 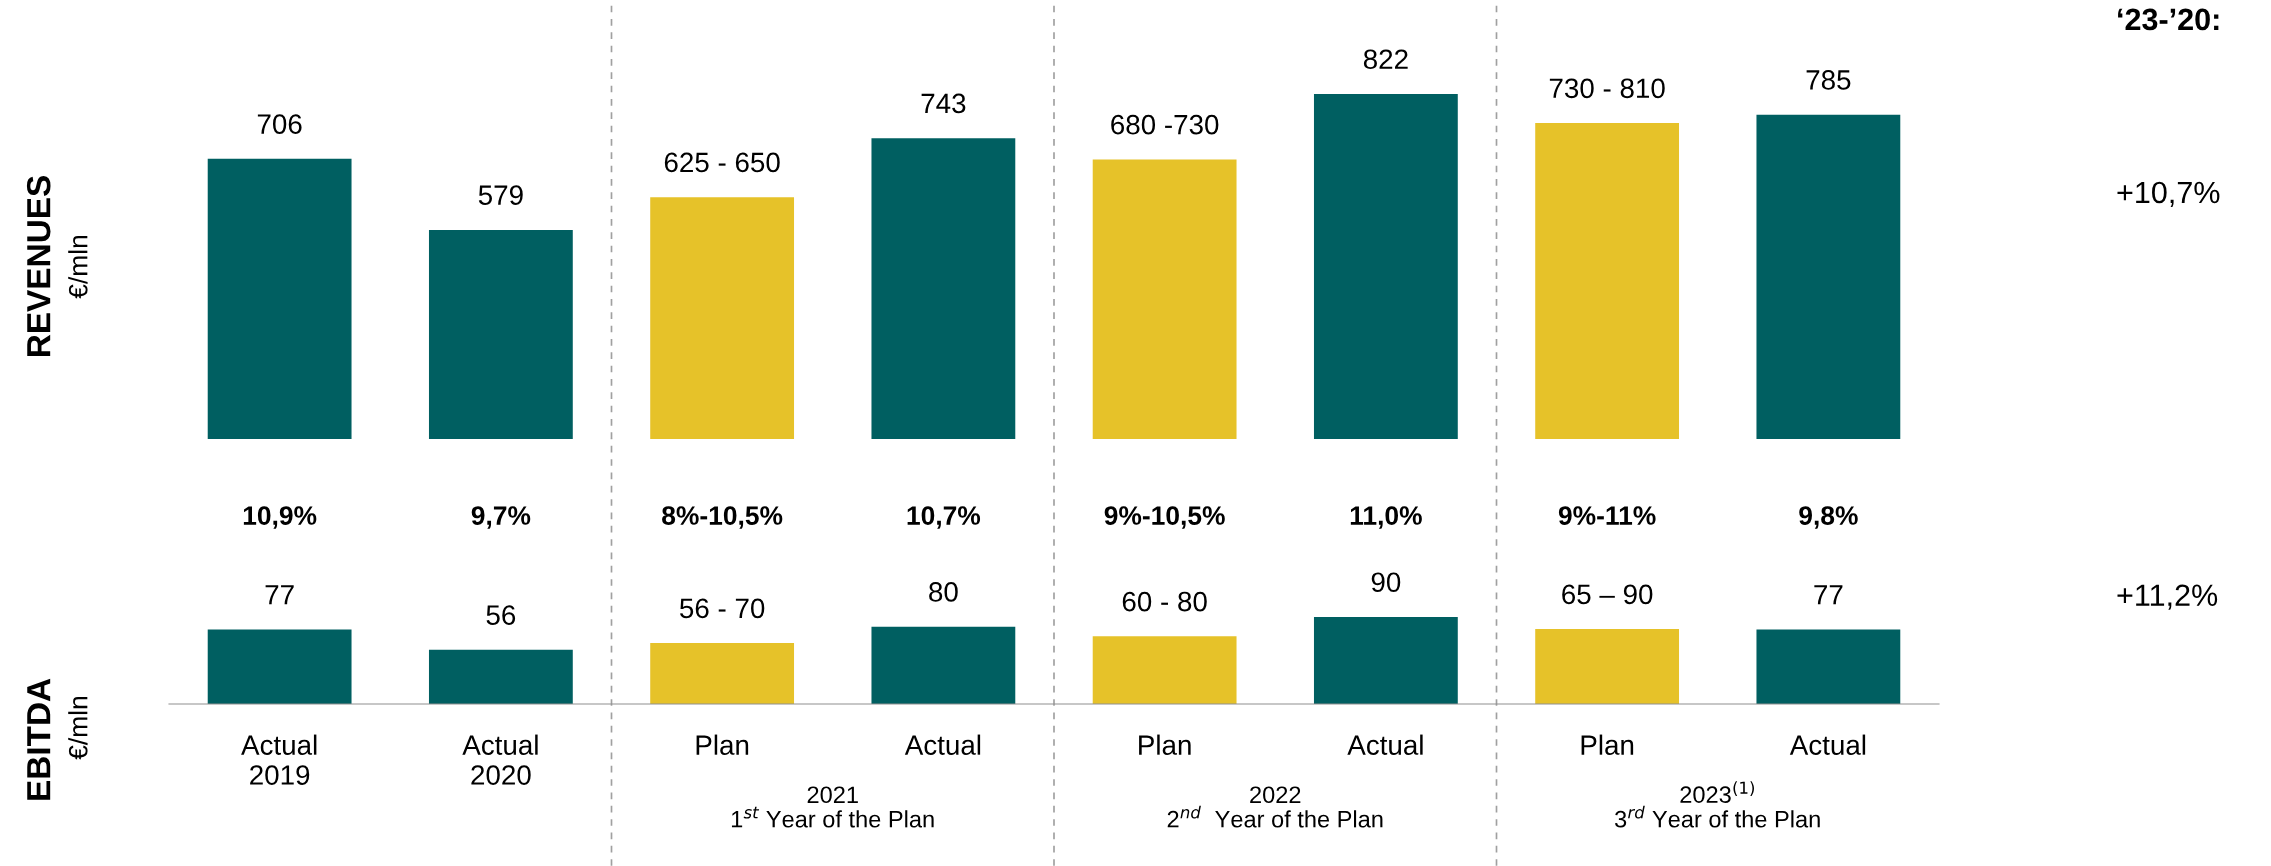 What do you see at coordinates (57, 739) in the screenshot?
I see `y-axis-title: EBITDA €/mln` at bounding box center [57, 739].